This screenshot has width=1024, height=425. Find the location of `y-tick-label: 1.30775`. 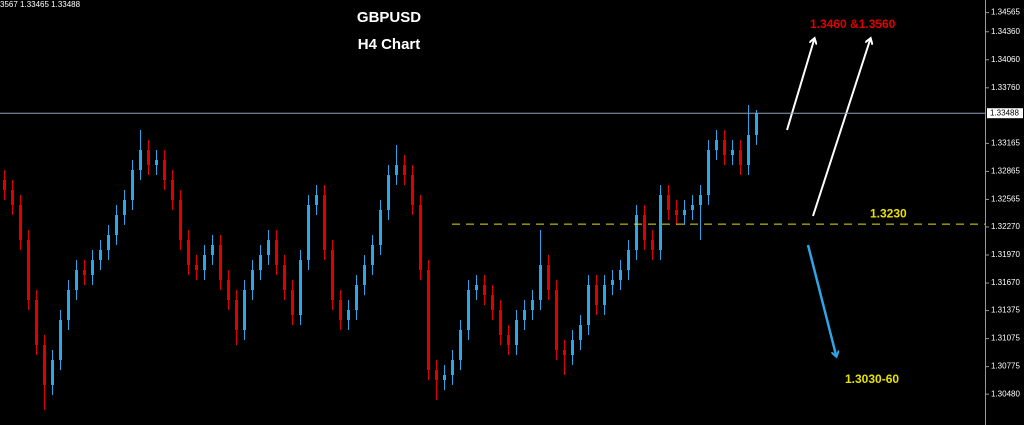

y-tick-label: 1.30775 is located at coordinates (1005, 366).